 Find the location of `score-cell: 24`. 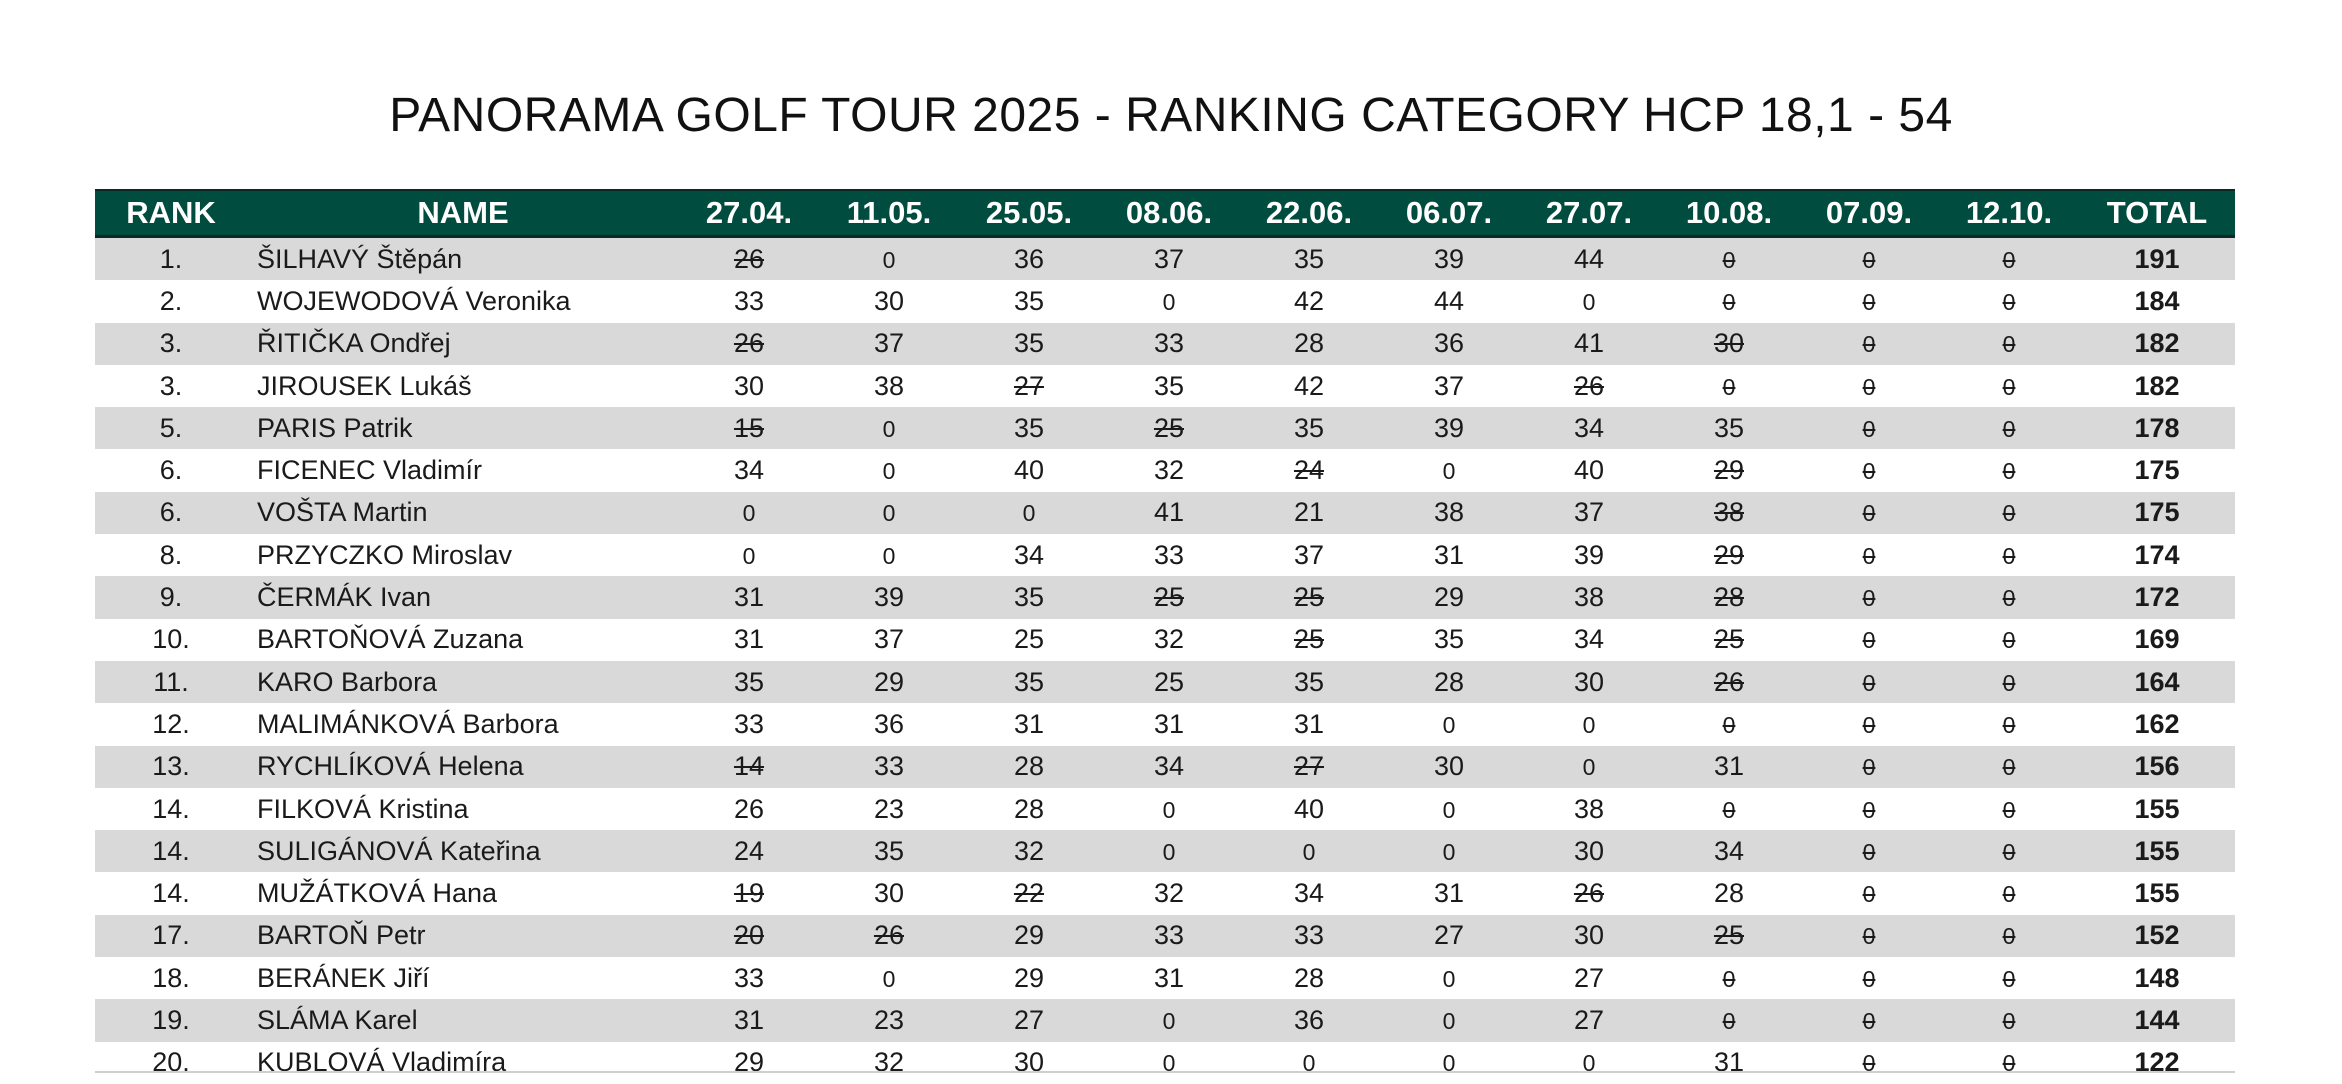

score-cell: 24 is located at coordinates (749, 851).